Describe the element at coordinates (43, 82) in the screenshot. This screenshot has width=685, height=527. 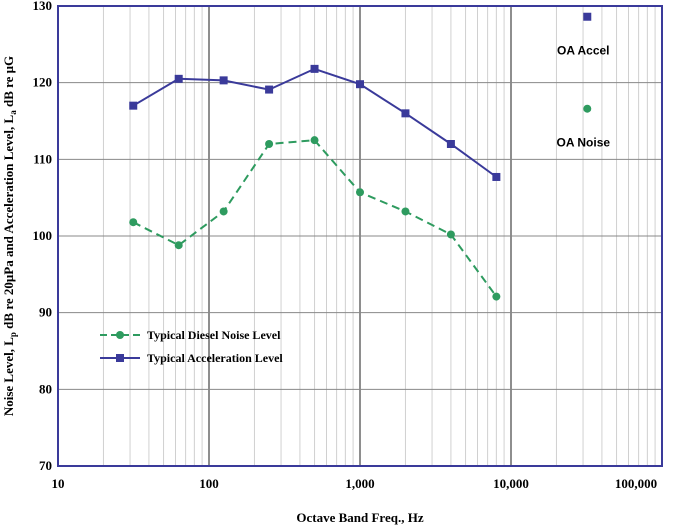
I see `y-tick-label: 120` at that location.